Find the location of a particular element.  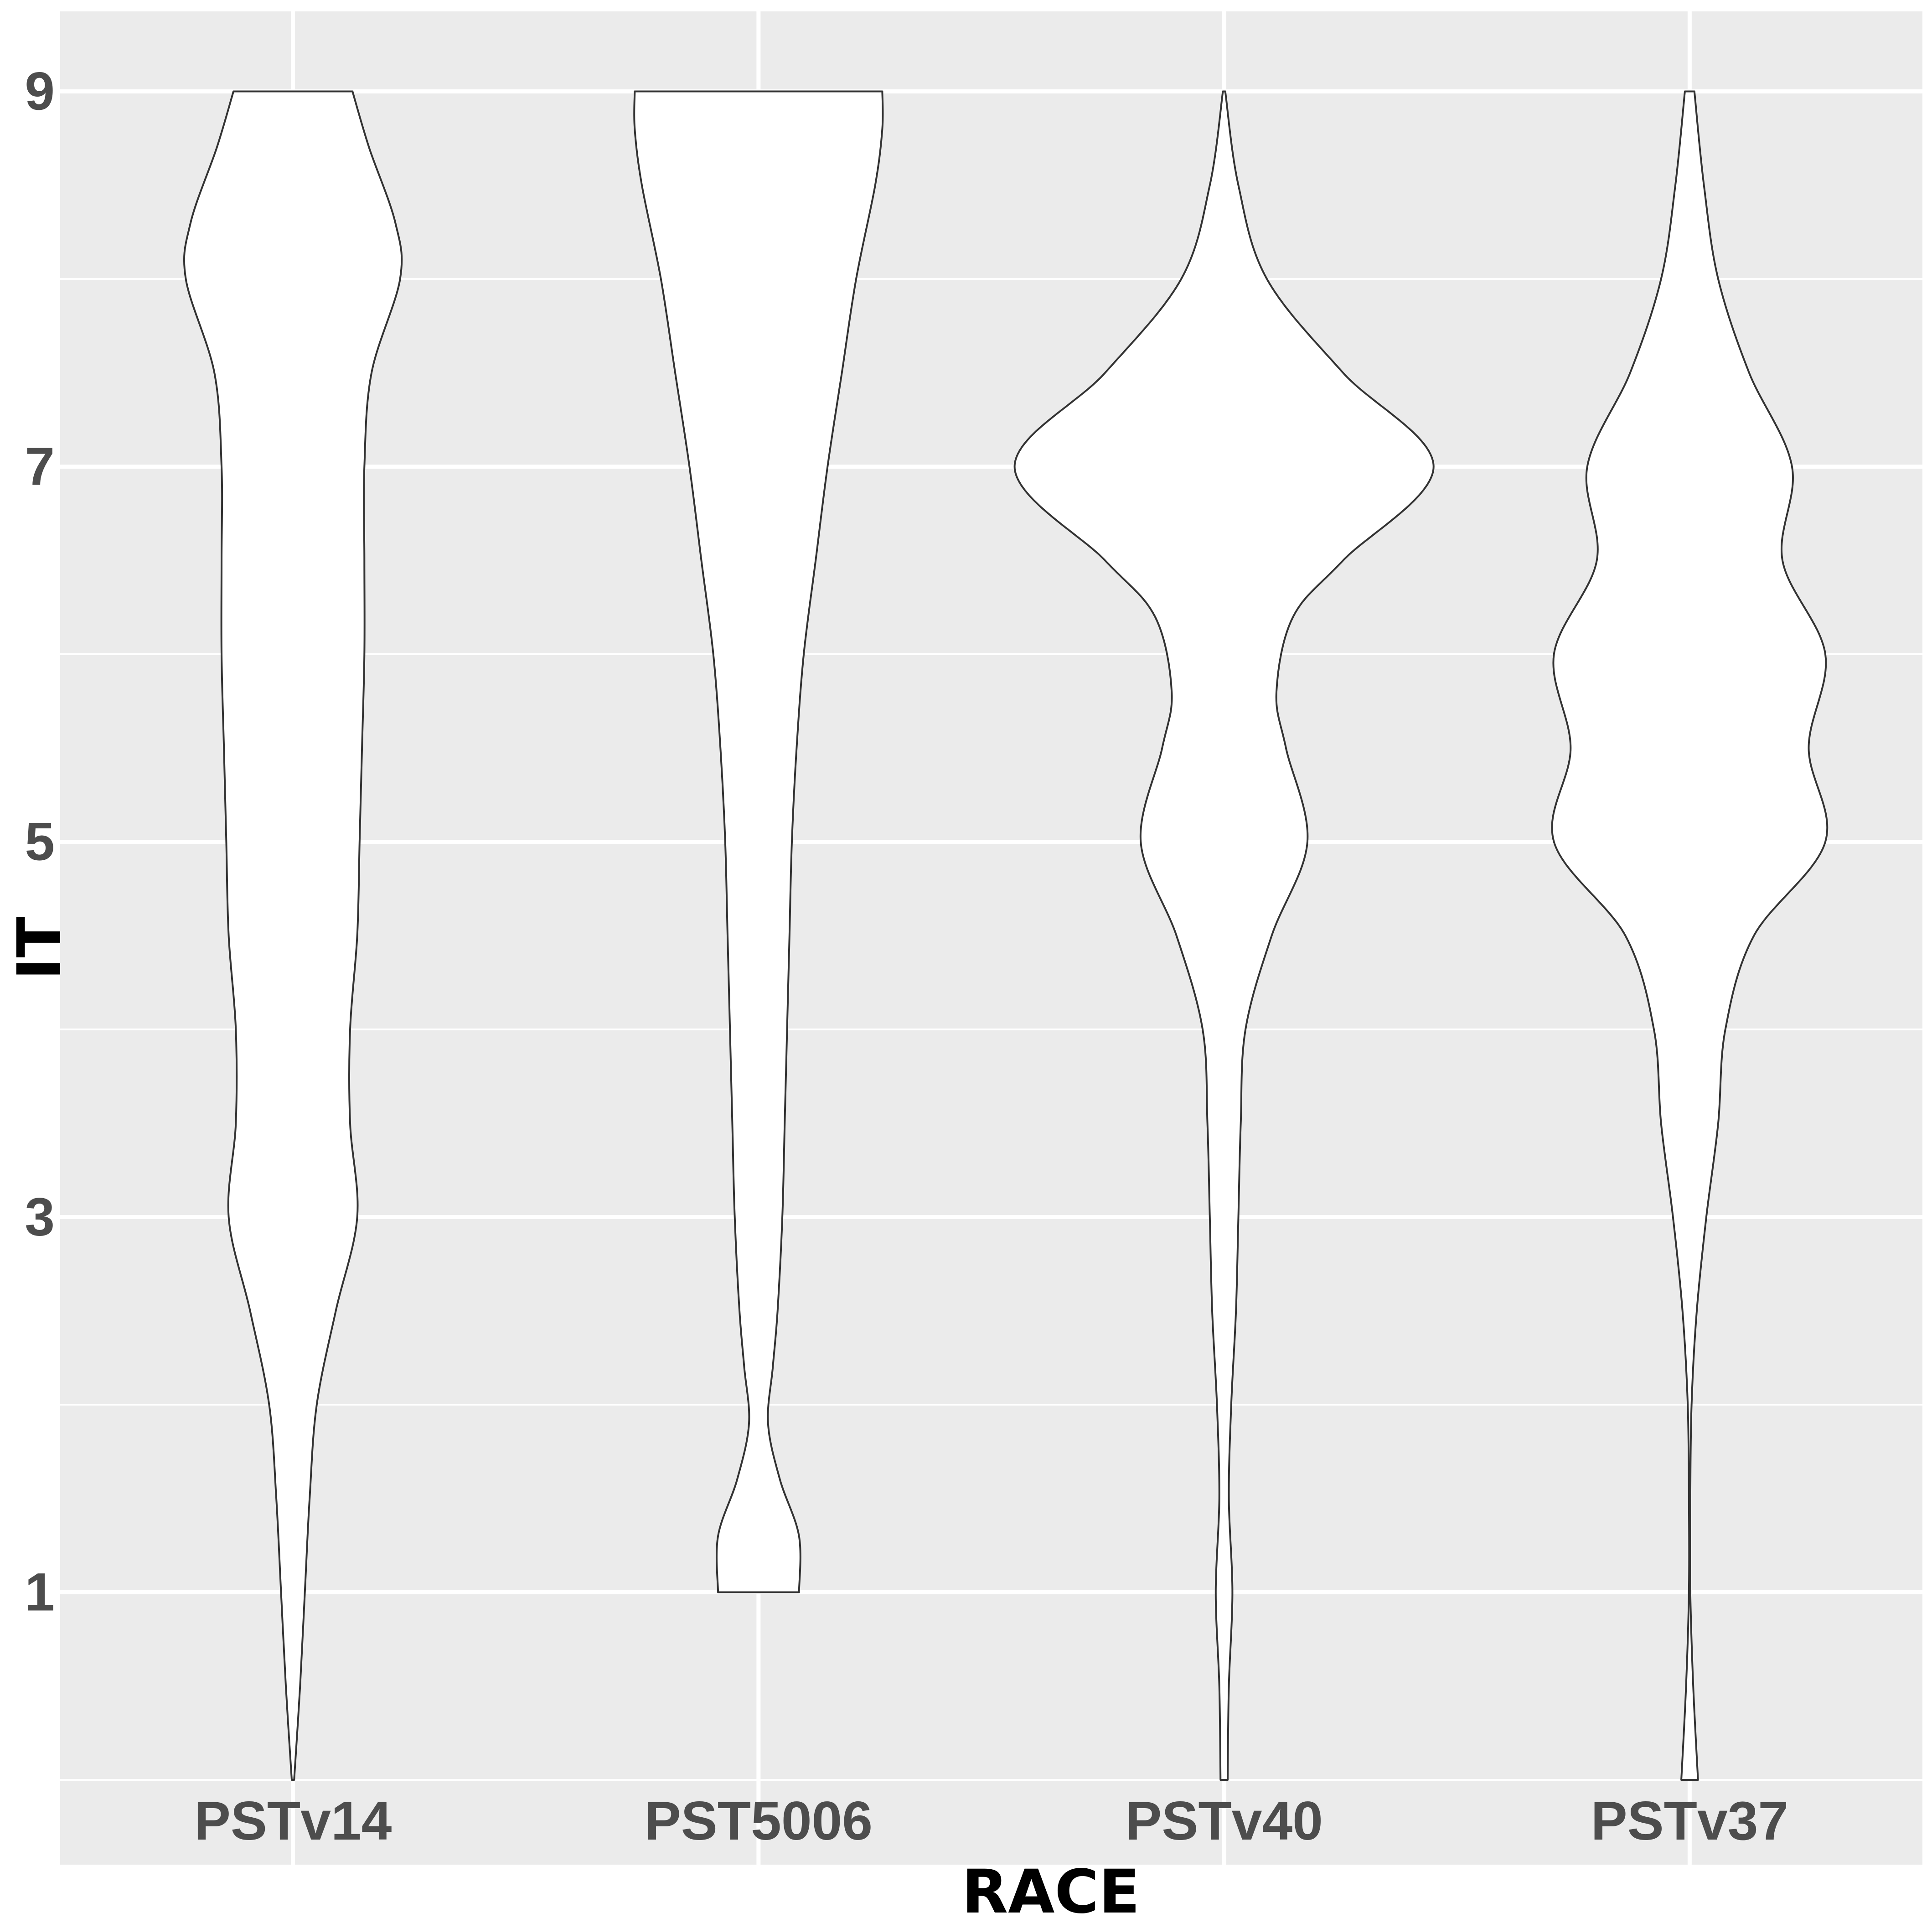

y-tick-label: 3 is located at coordinates (40, 1217).